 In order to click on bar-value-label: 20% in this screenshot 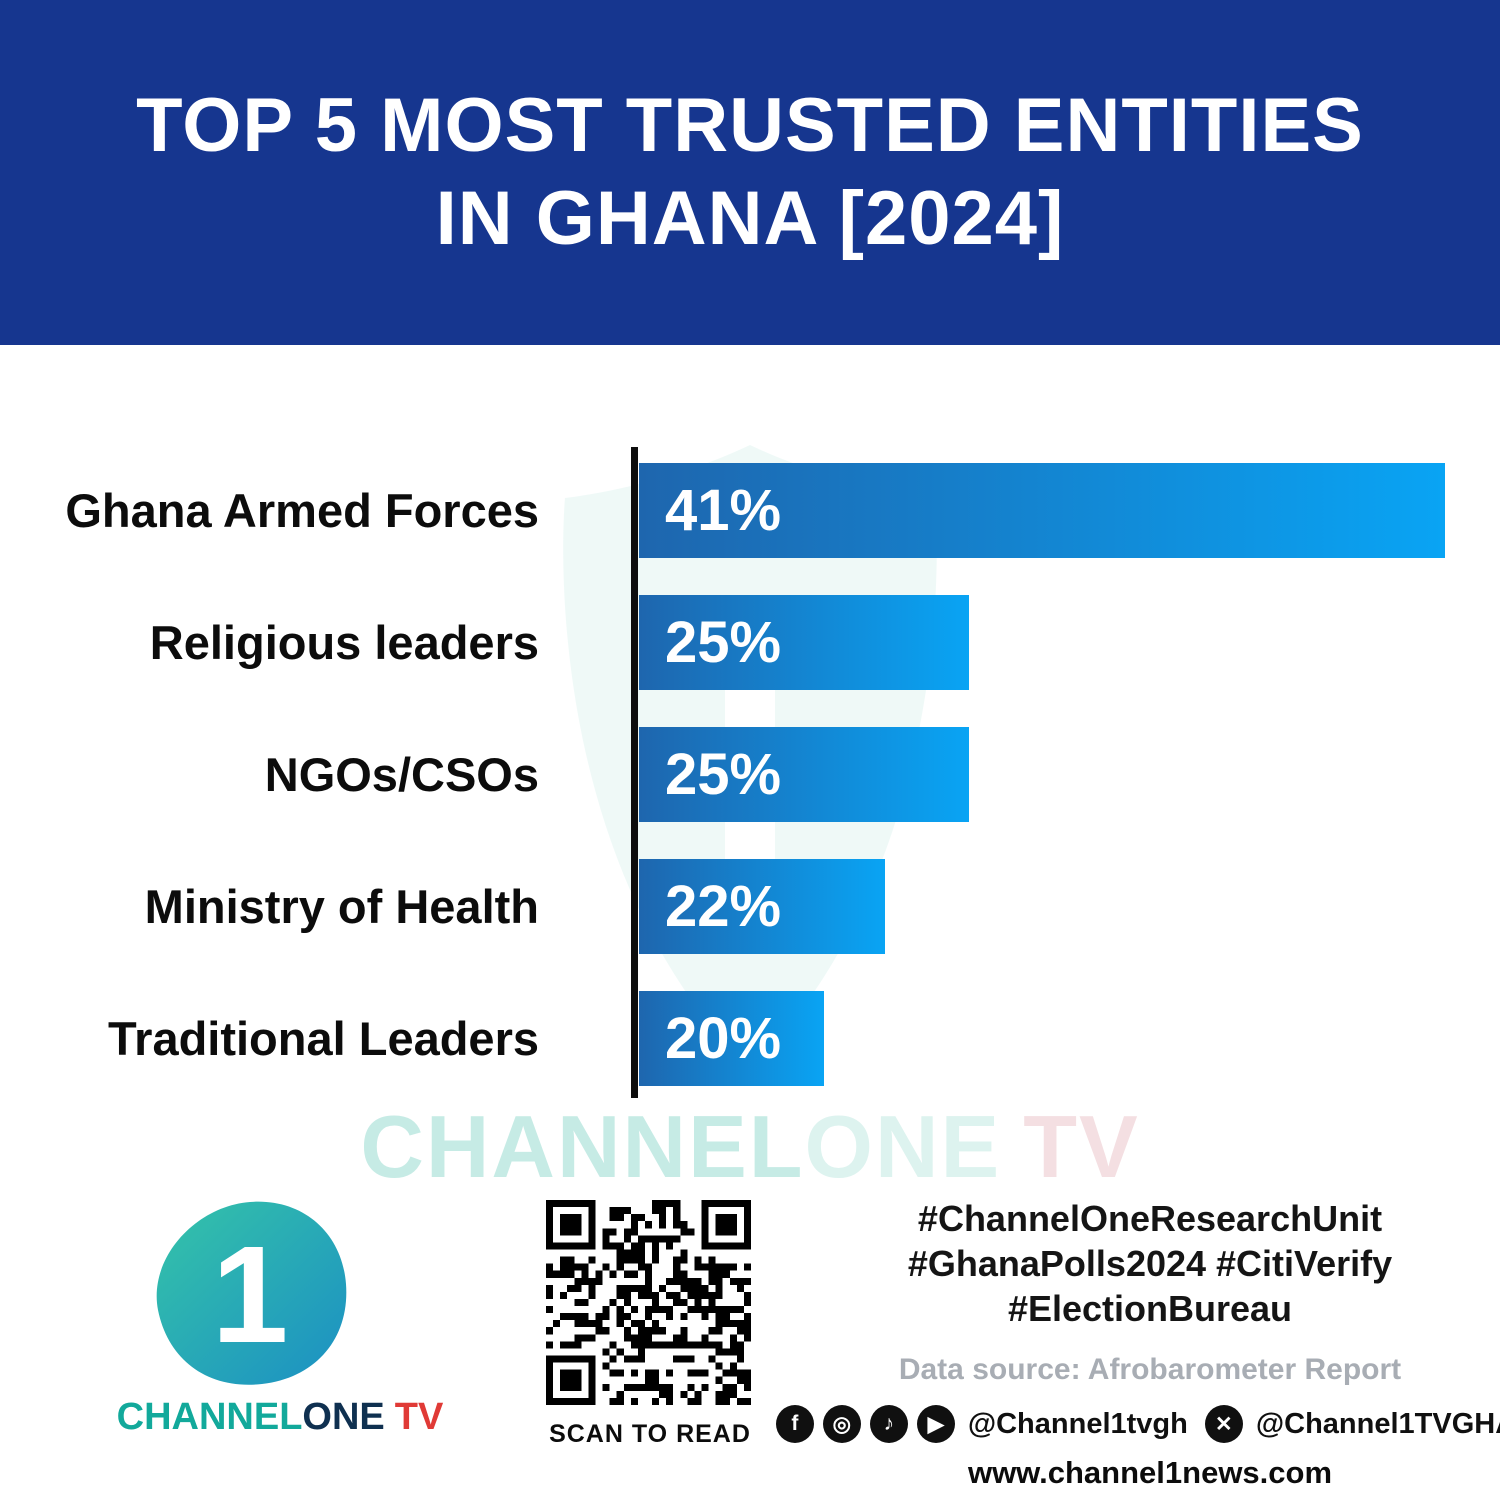, I will do `click(723, 1038)`.